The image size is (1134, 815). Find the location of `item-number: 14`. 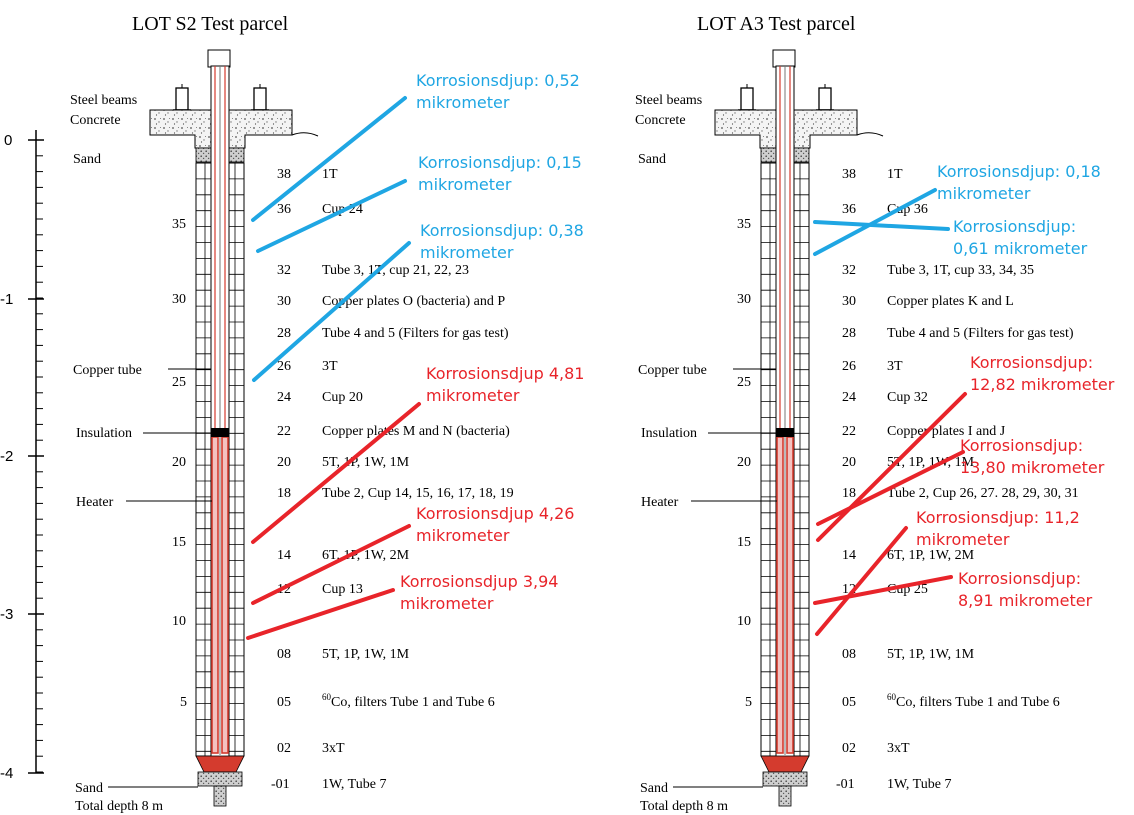

item-number: 14 is located at coordinates (284, 555).